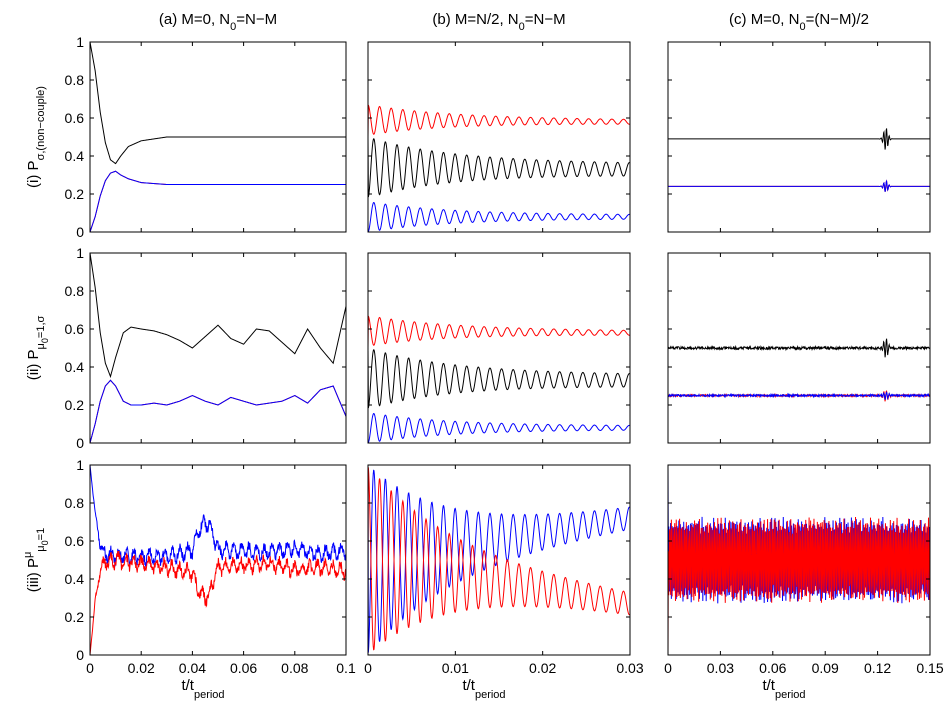 The image size is (948, 717). I want to click on subplot-(a)(iii): 0 0.2 0.4 0.6 0.8 1 0 0.02 0.04 0.06 0.08 0.1, so click(210, 566).